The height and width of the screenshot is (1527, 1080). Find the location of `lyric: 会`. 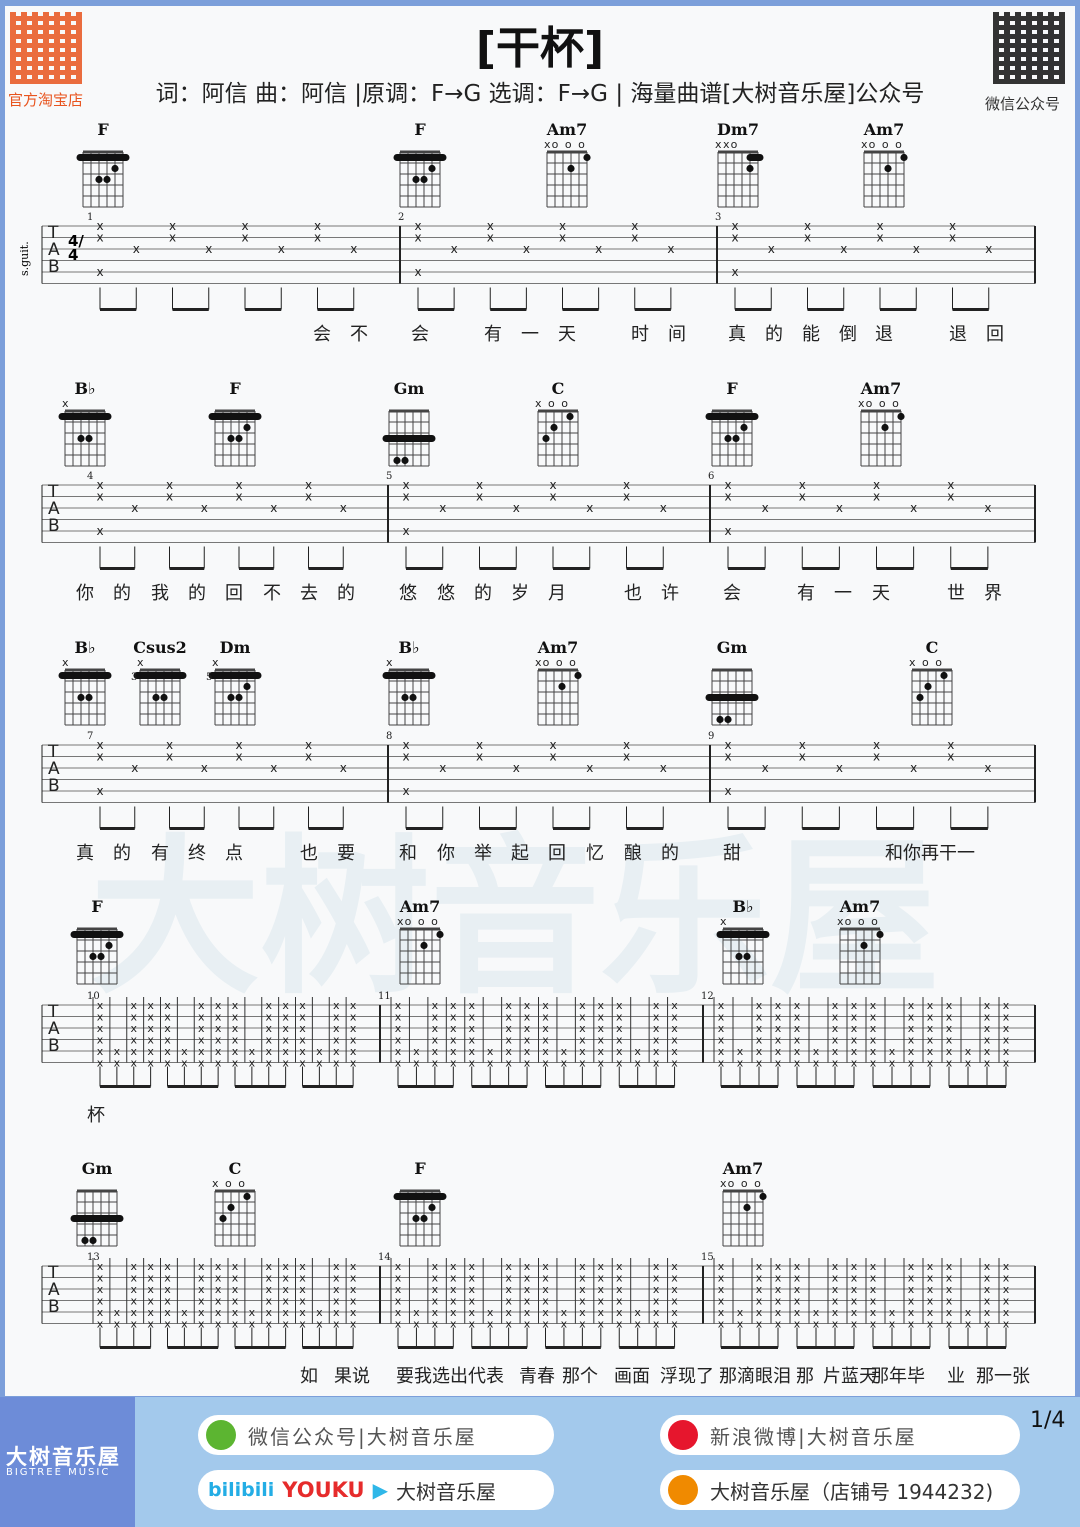

lyric: 会 is located at coordinates (322, 334).